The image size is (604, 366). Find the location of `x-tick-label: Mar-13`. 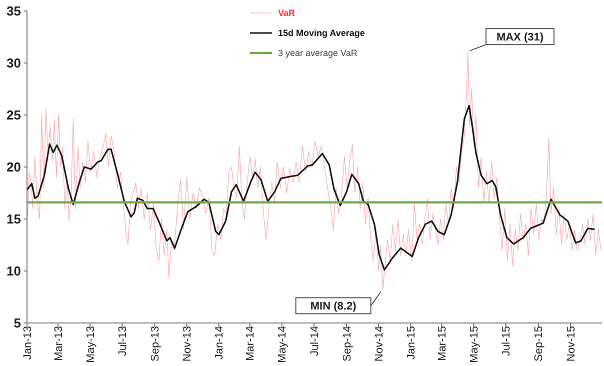

x-tick-label: Mar-13 is located at coordinates (58, 343).